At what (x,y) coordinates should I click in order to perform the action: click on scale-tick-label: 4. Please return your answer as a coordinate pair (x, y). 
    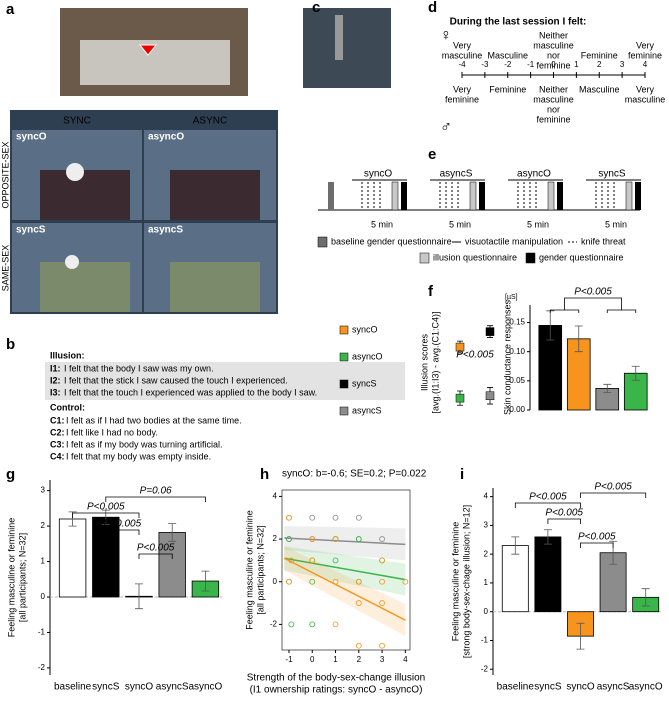
    Looking at the image, I should click on (645, 64).